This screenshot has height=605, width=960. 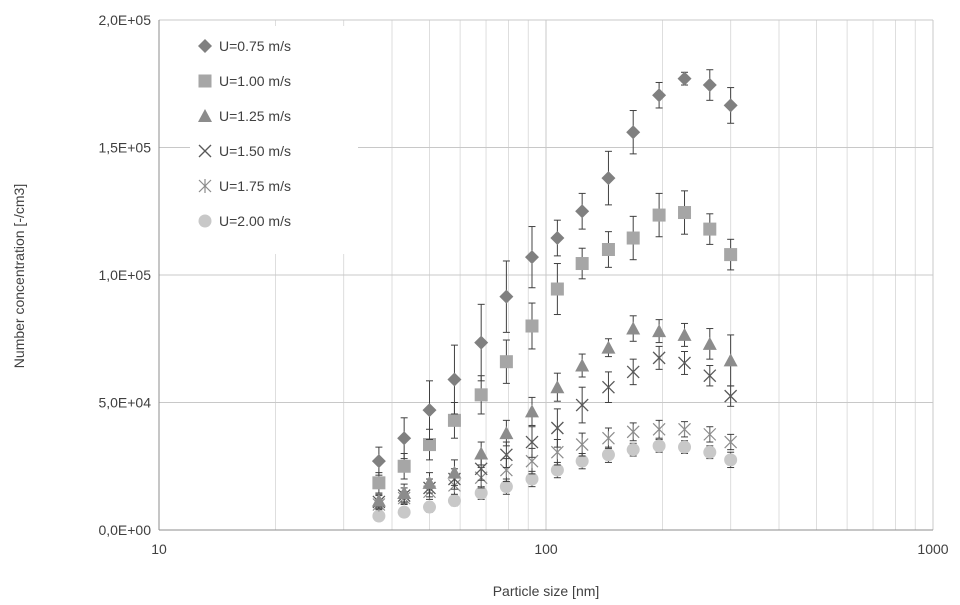 I want to click on legend-label: U=1.75 m/s, so click(x=255, y=186).